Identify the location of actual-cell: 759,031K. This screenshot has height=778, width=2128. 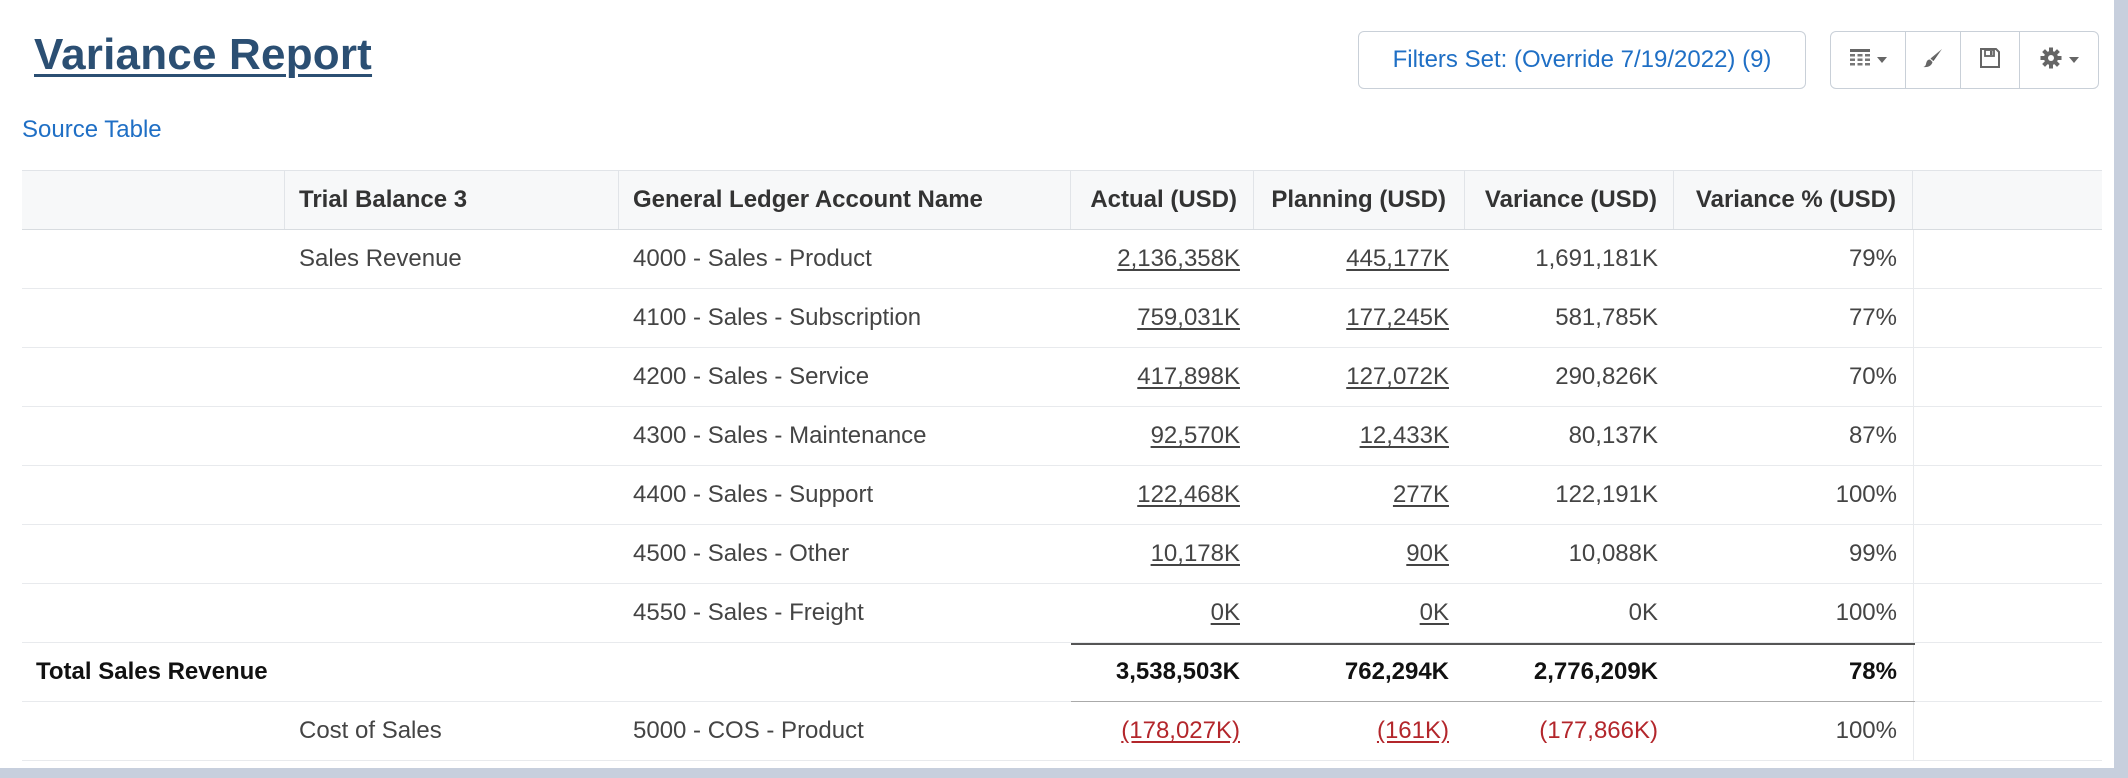
(1162, 318).